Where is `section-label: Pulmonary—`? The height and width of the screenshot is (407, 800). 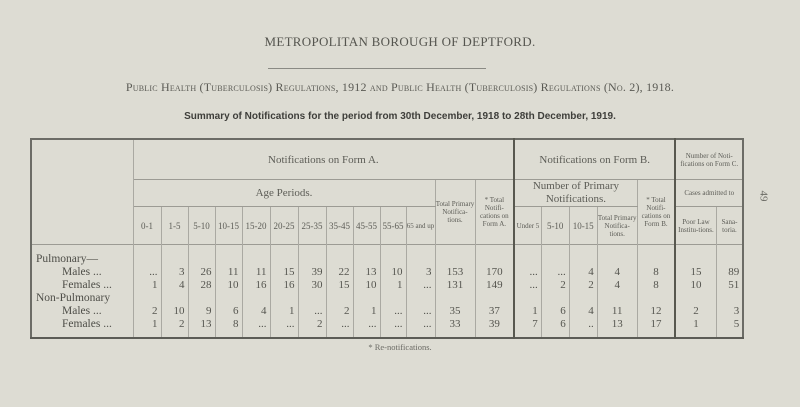 section-label: Pulmonary— is located at coordinates (82, 255).